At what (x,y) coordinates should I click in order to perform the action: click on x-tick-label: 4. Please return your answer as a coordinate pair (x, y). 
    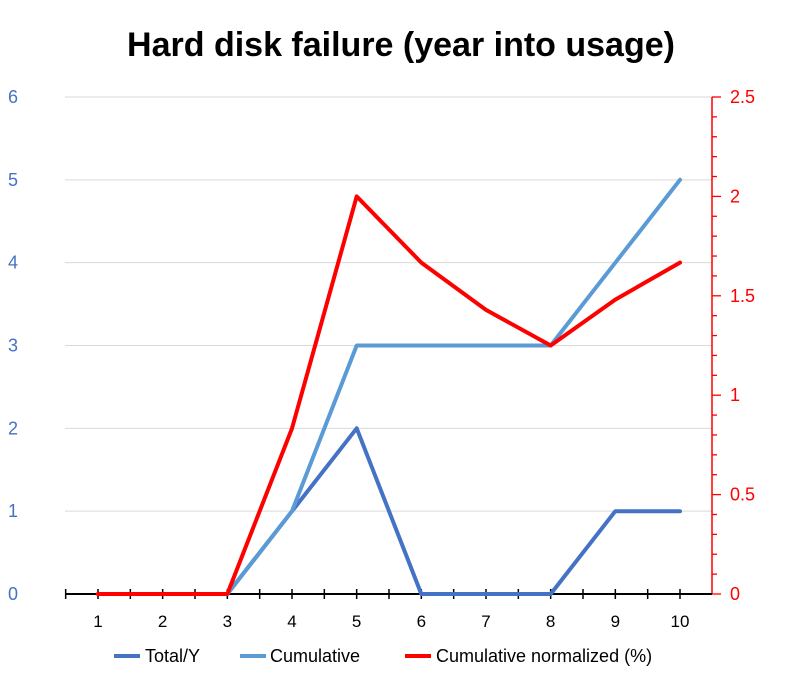
    Looking at the image, I should click on (291, 621).